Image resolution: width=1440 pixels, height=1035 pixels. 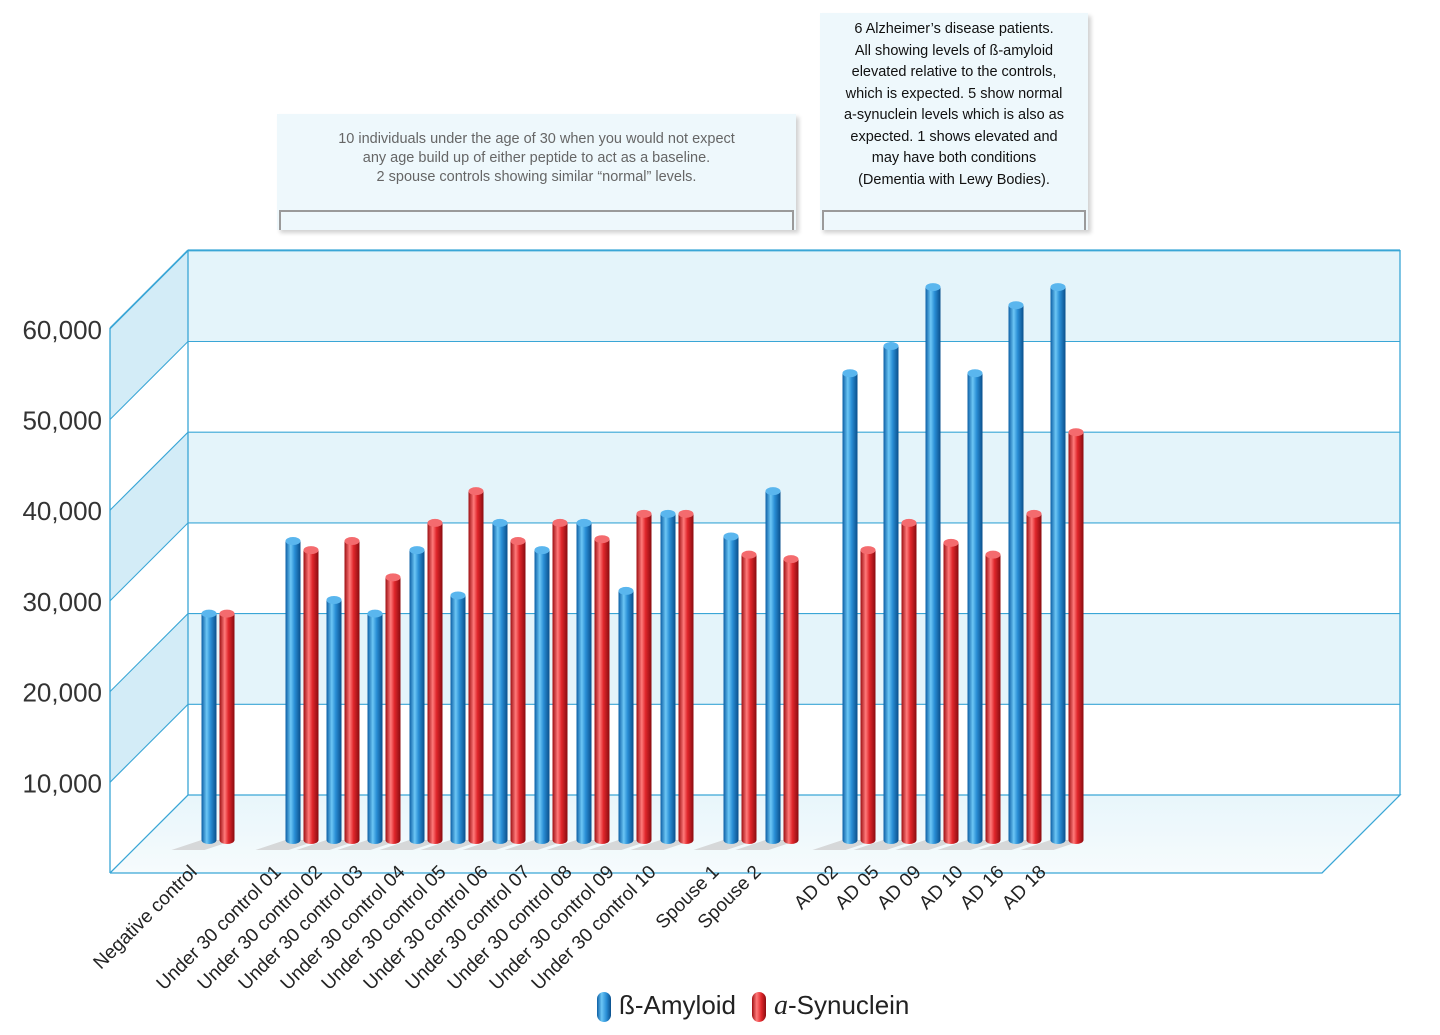 I want to click on y-axis: 10,000 20,000 30,000 40,000 50,000 60,000, so click(x=62, y=557).